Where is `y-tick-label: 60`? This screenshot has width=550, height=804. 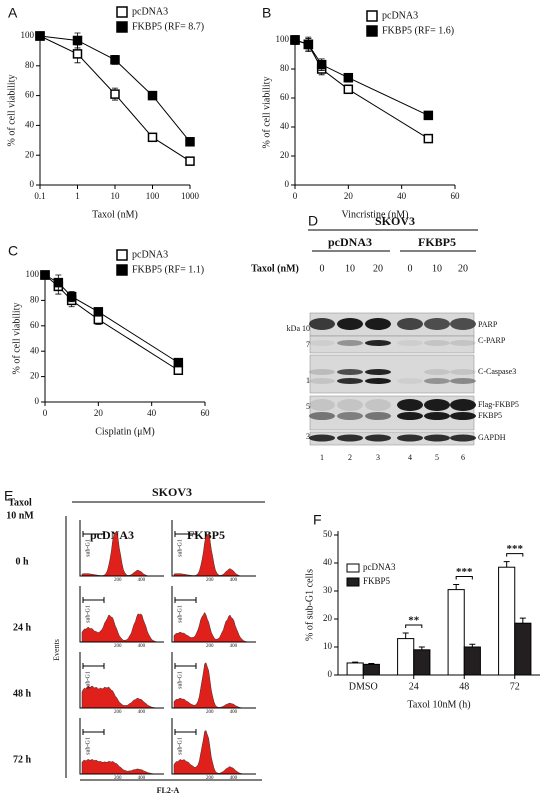 y-tick-label: 60 is located at coordinates (285, 97).